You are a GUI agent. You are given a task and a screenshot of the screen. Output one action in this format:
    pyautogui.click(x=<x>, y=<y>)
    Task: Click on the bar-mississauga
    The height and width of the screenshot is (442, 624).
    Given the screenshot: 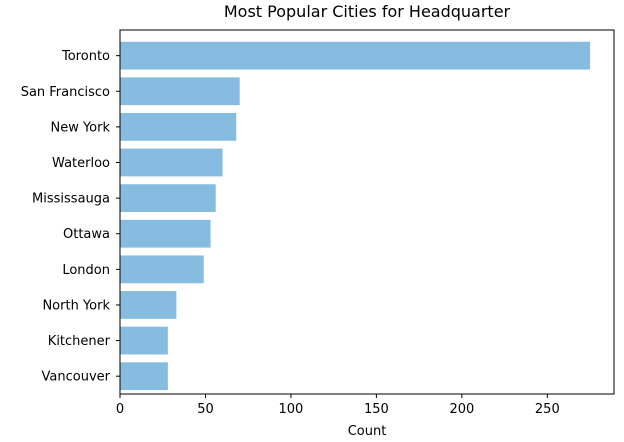 What is the action you would take?
    pyautogui.click(x=168, y=198)
    